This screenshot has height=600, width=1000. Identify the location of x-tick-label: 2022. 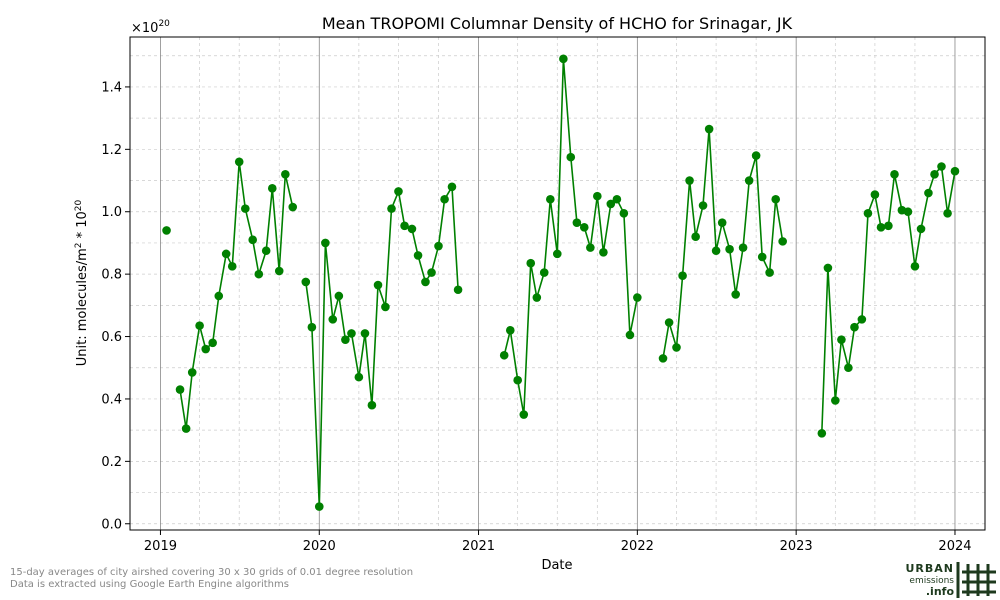
(637, 546).